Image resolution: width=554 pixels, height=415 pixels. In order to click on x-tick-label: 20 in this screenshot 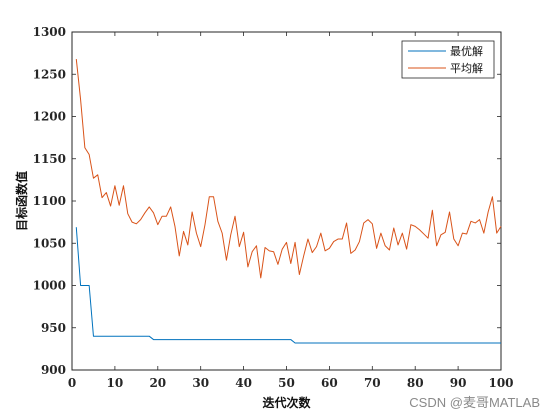, I will do `click(157, 383)`.